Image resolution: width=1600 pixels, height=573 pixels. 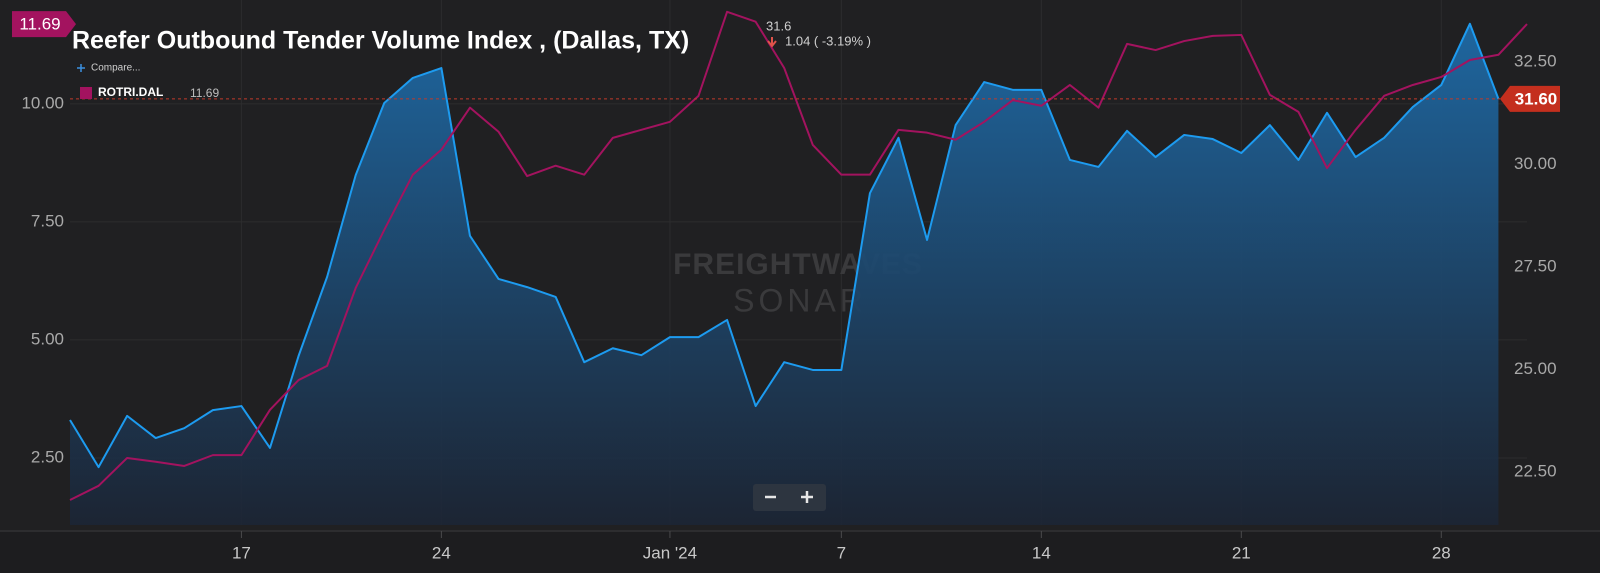 What do you see at coordinates (1535, 265) in the screenshot?
I see `y2-tick-label: 27.50` at bounding box center [1535, 265].